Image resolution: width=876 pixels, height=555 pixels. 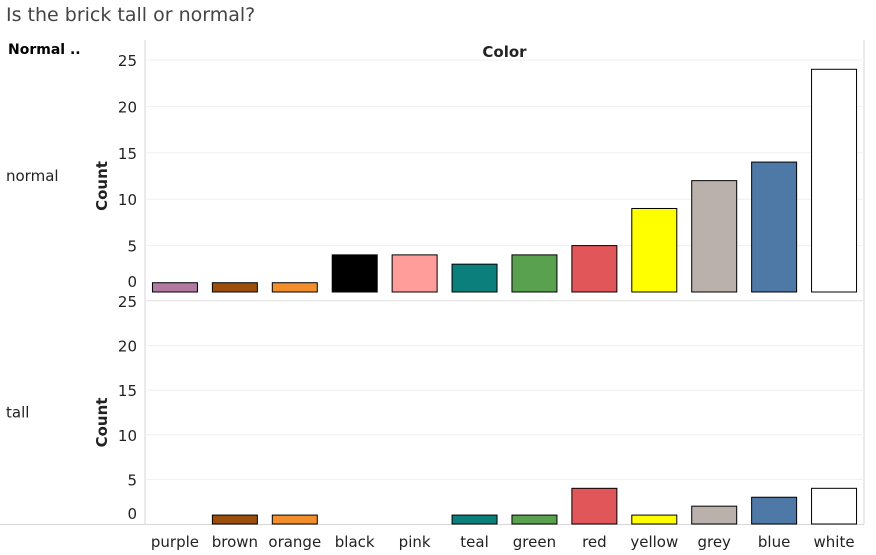 I want to click on bar-tall-white, so click(x=834, y=506).